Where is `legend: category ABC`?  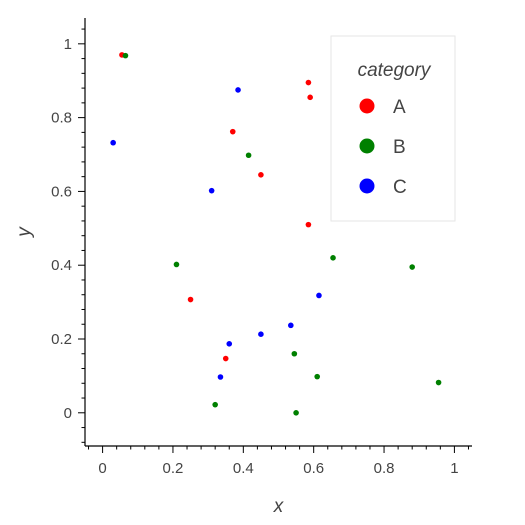
legend: category ABC is located at coordinates (393, 128).